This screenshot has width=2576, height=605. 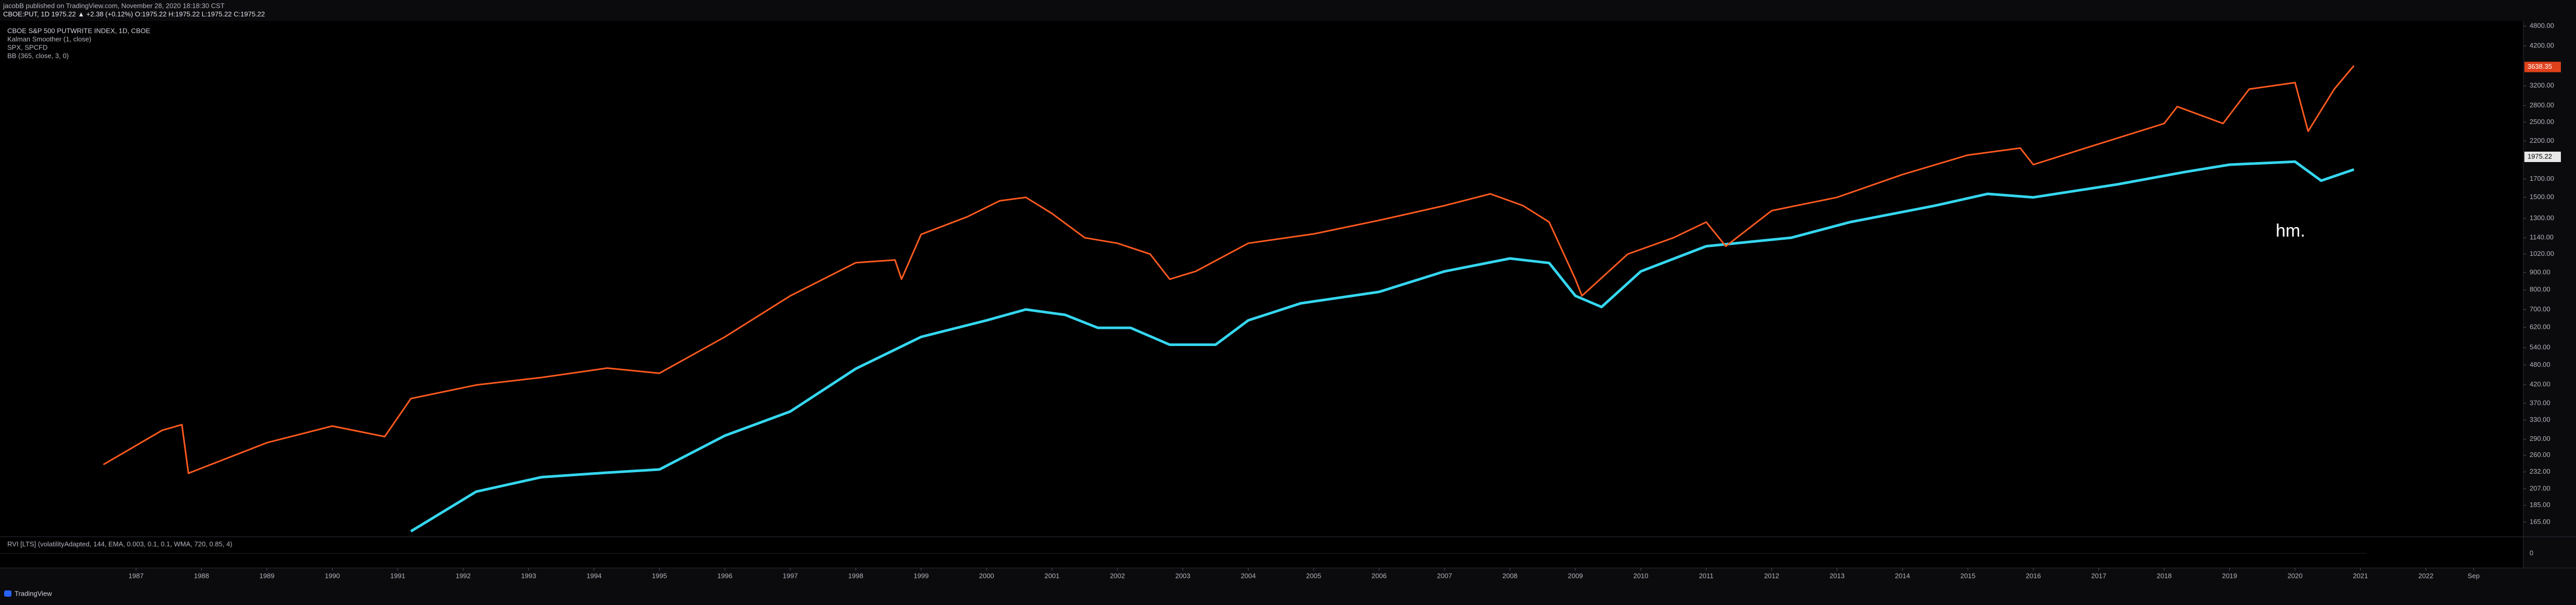 What do you see at coordinates (2540, 347) in the screenshot?
I see `y-tick-label: 540.00` at bounding box center [2540, 347].